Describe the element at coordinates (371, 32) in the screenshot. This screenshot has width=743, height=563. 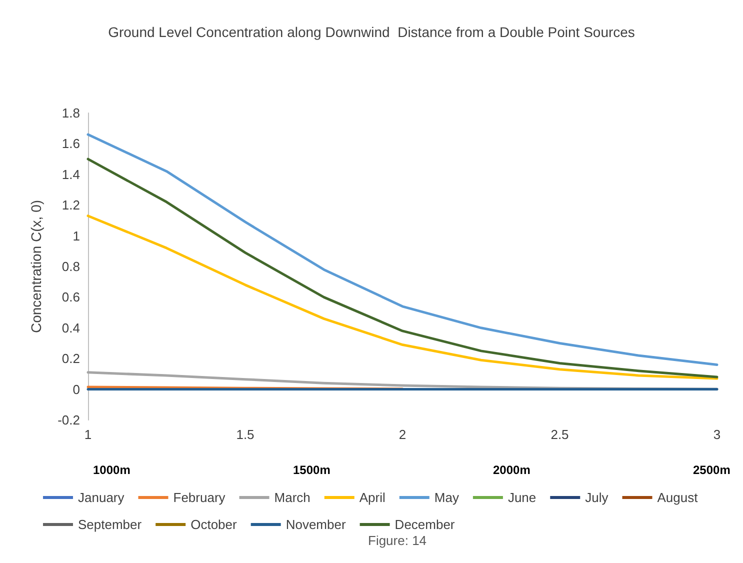
I see `chart-title: Ground Level Concentration along Downwind Distance from a Double Point Sources` at that location.